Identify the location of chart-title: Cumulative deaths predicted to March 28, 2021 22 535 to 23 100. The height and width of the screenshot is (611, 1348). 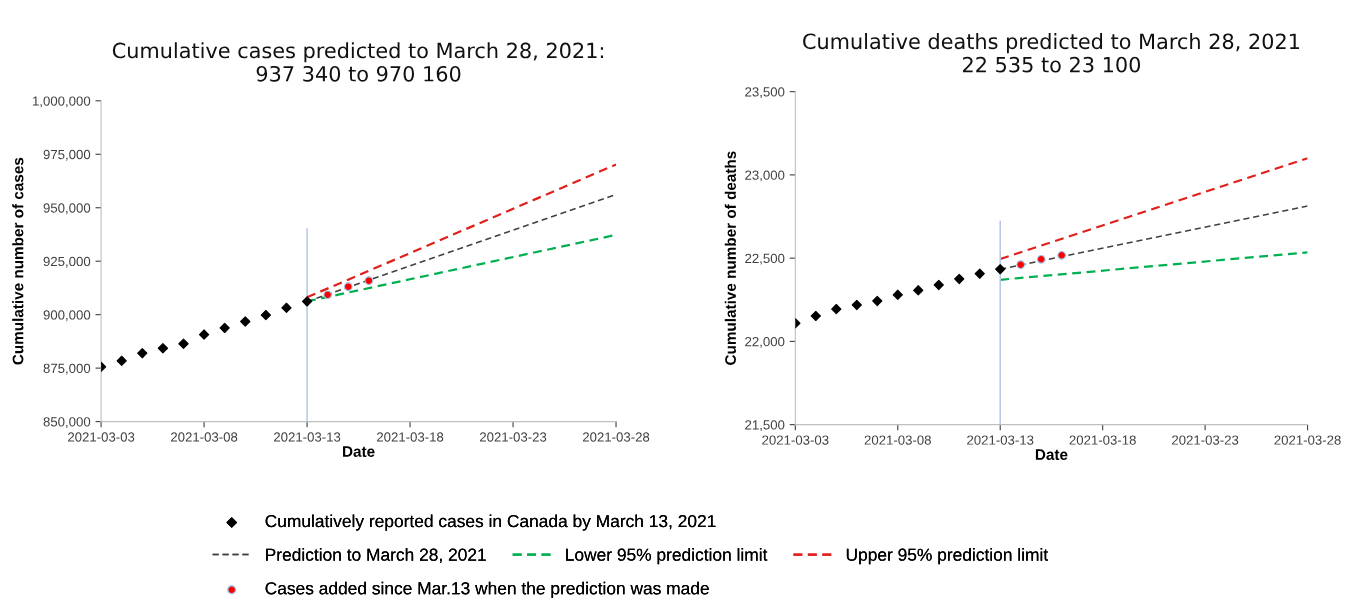
(1051, 53).